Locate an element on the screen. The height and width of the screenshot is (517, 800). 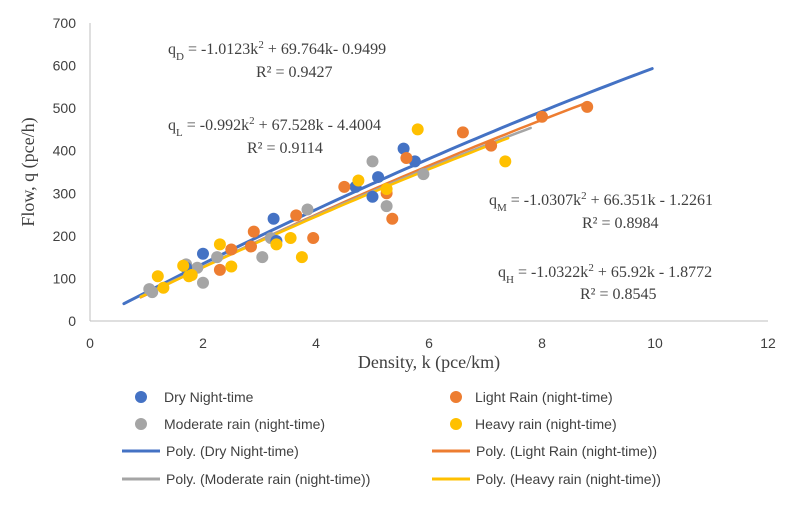
legend-item-poly-dry: Poly. (Dry Night-time) is located at coordinates (210, 451).